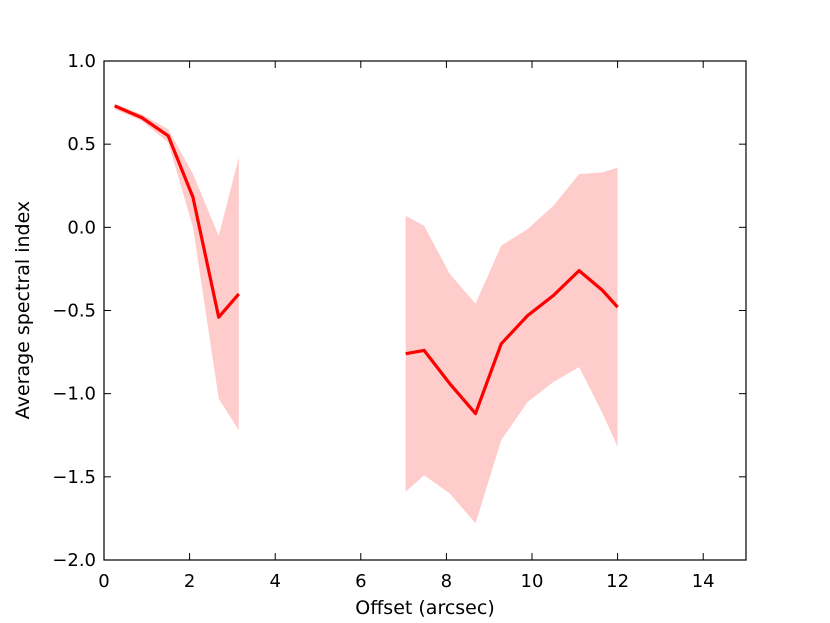 The height and width of the screenshot is (623, 830). I want to click on x-tick-label: 14, so click(703, 581).